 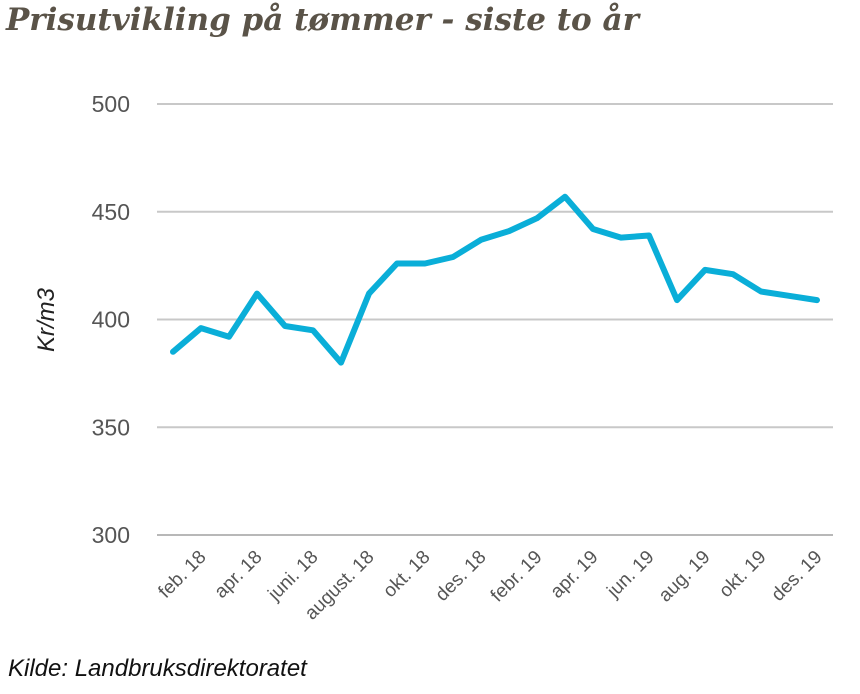 What do you see at coordinates (742, 574) in the screenshot?
I see `x-tick-label: okt. 19` at bounding box center [742, 574].